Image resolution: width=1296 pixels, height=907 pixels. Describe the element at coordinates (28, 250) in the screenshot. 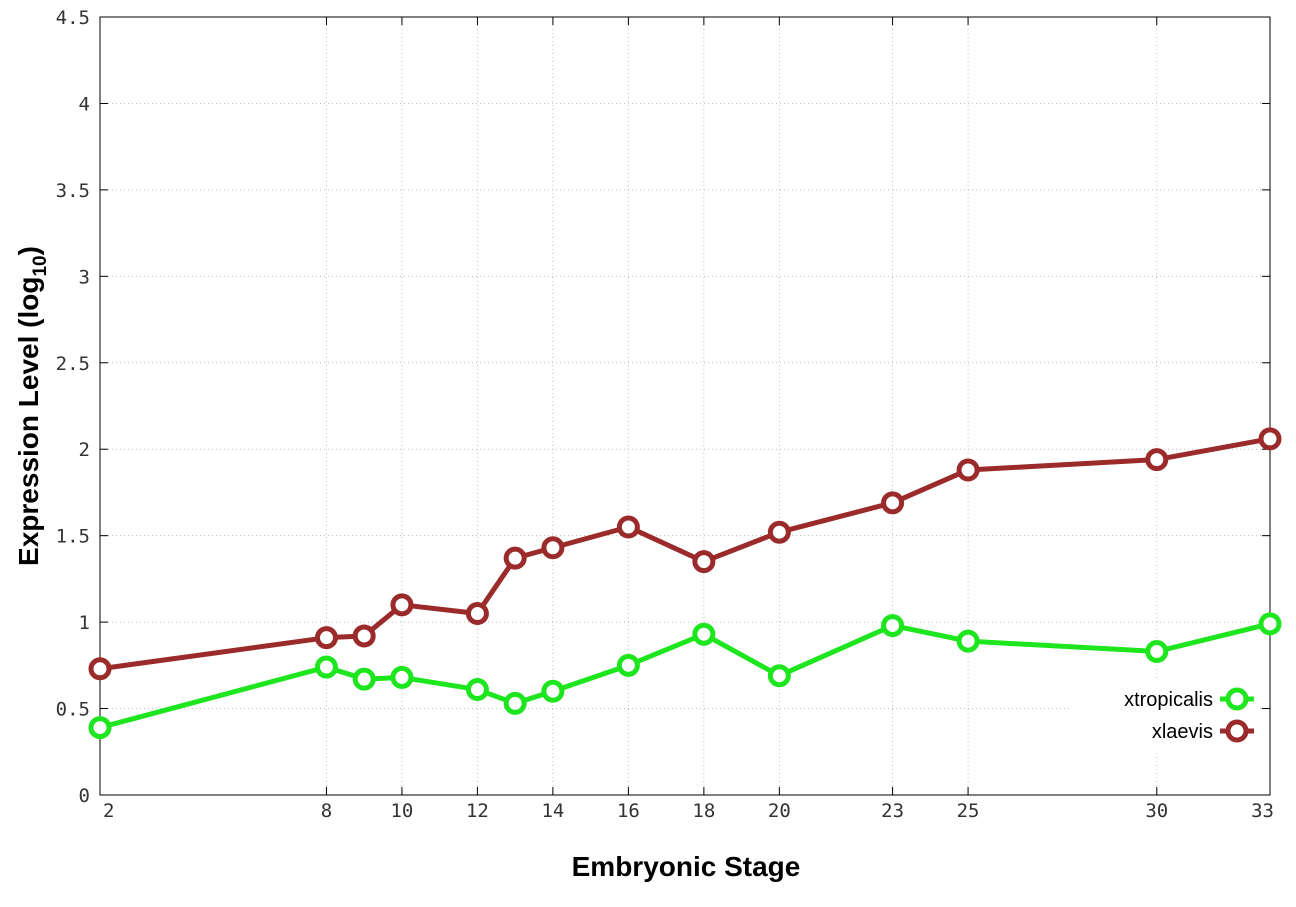

I see `y-axis-title-close: )` at that location.